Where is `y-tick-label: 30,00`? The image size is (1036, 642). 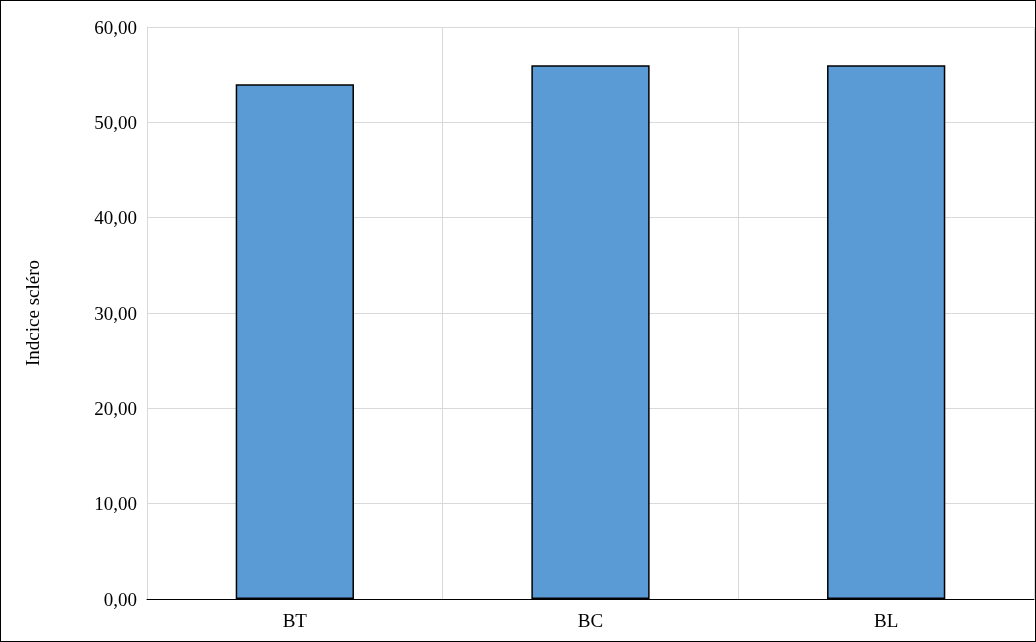
y-tick-label: 30,00 is located at coordinates (115, 313).